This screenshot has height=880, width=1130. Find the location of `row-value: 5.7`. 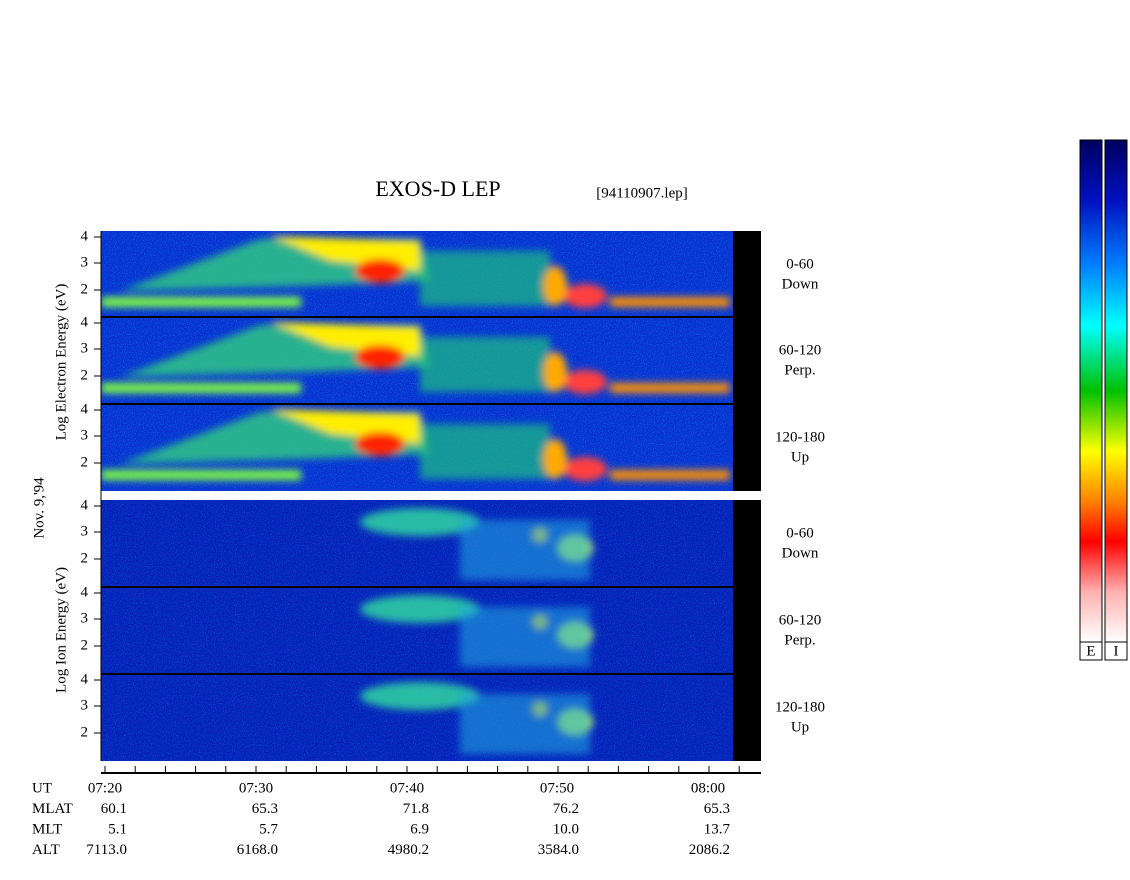

row-value: 5.7 is located at coordinates (268, 829).